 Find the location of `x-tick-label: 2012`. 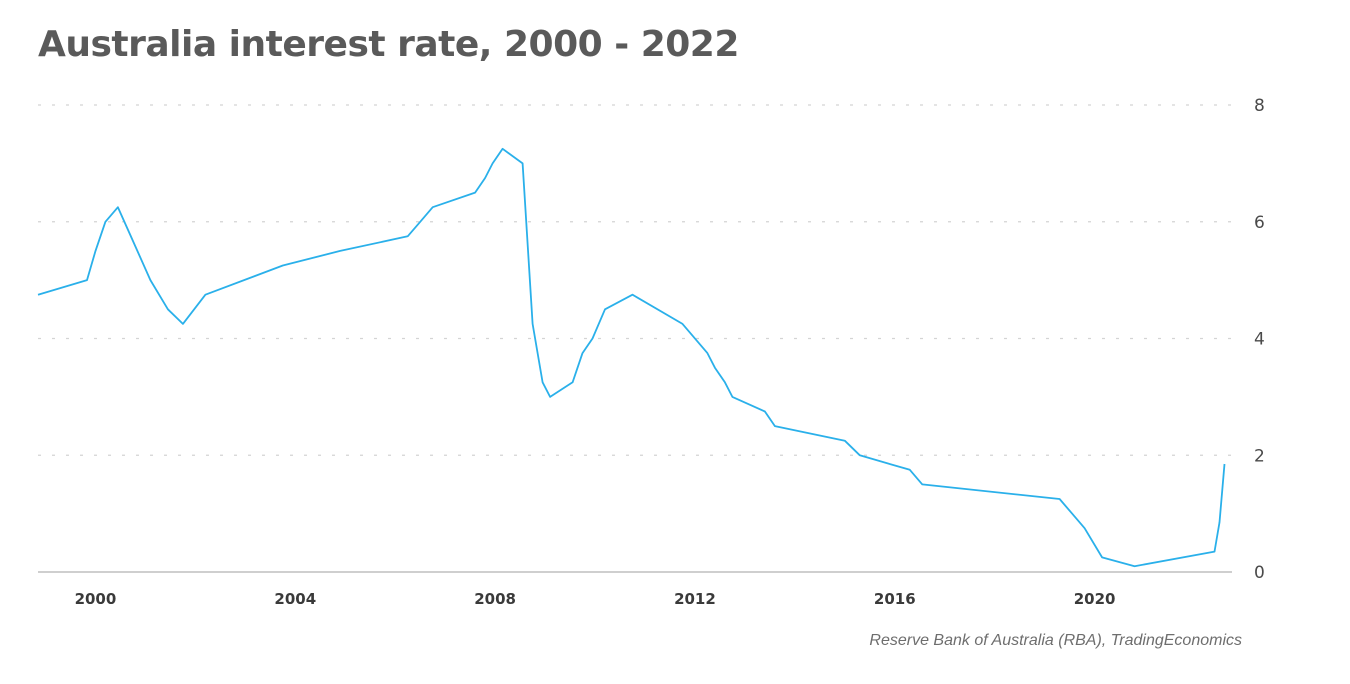

x-tick-label: 2012 is located at coordinates (695, 599).